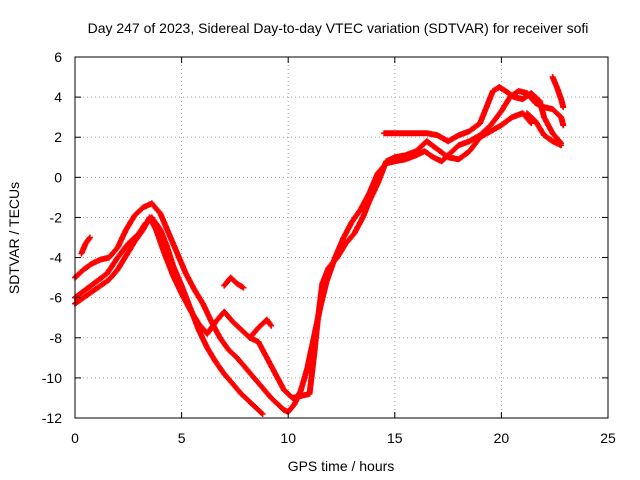  Describe the element at coordinates (58, 177) in the screenshot. I see `y-tick-label: 0` at that location.